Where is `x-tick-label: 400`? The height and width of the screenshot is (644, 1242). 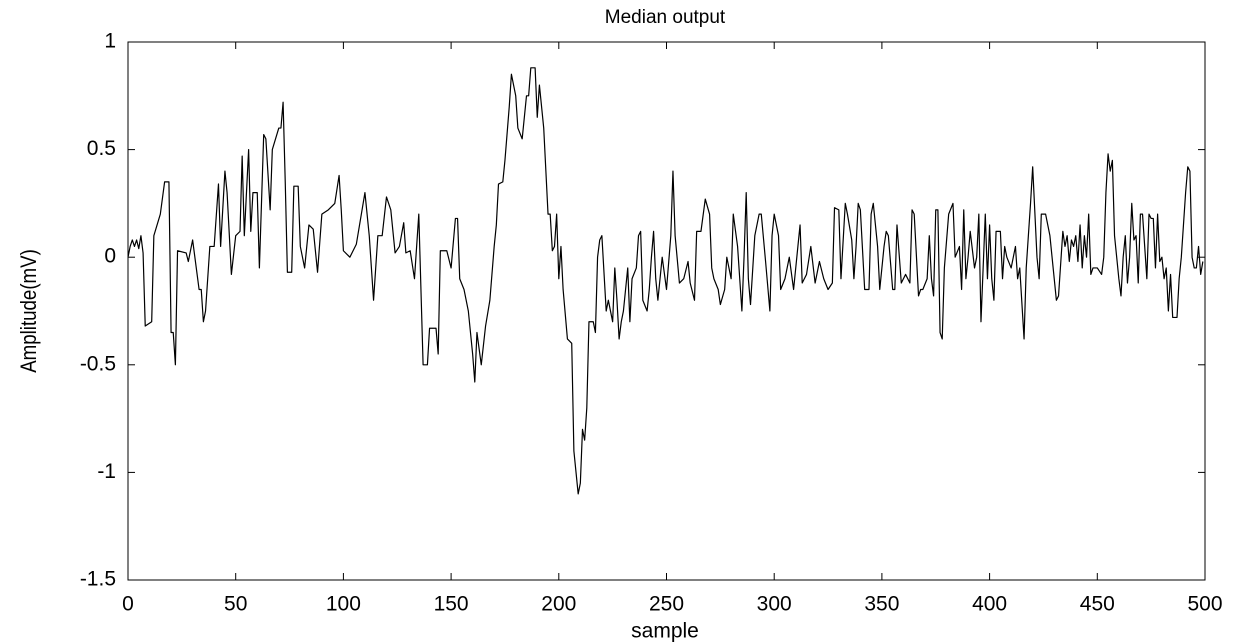 x-tick-label: 400 is located at coordinates (989, 604).